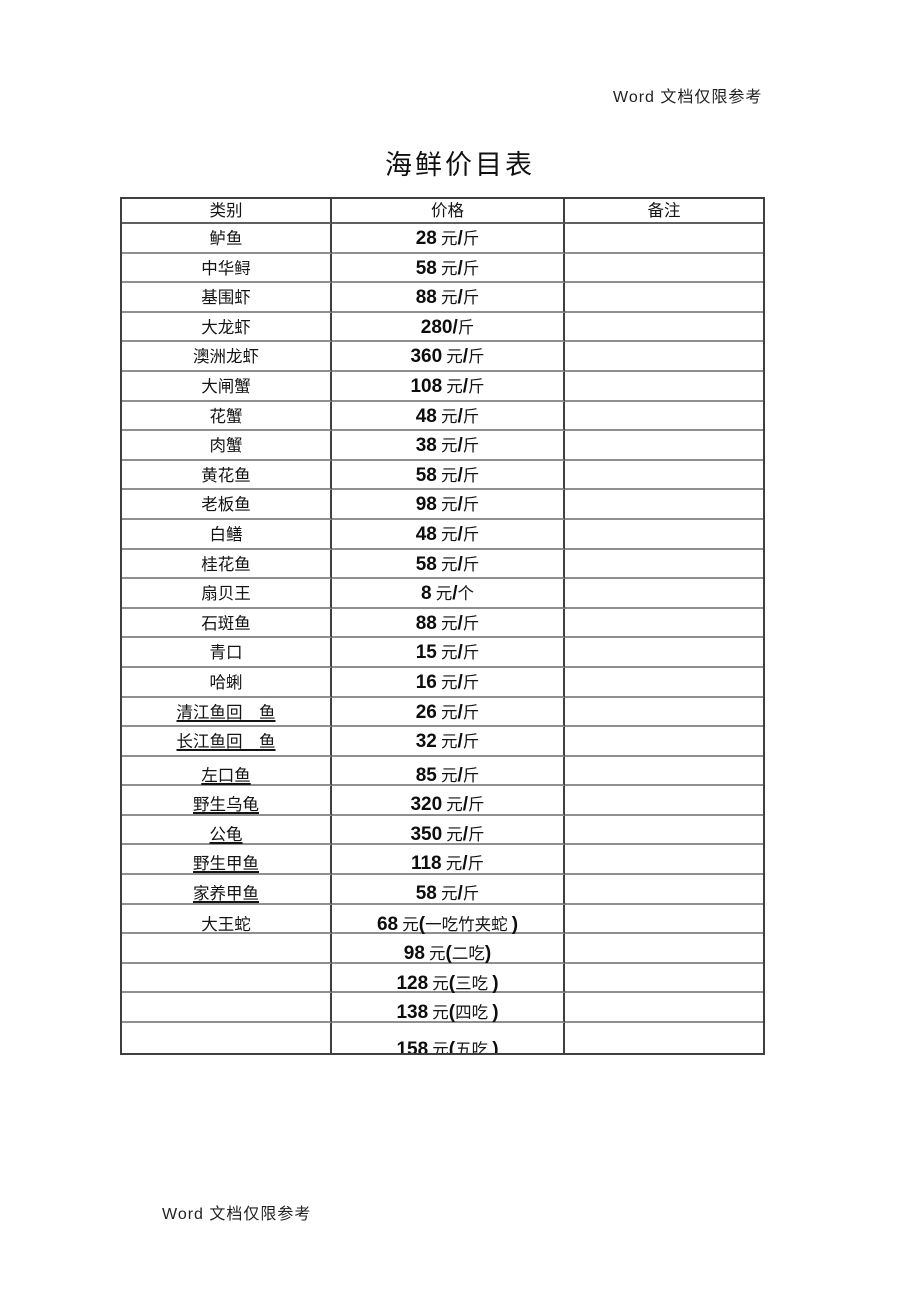 The width and height of the screenshot is (920, 1308). Describe the element at coordinates (227, 357) in the screenshot. I see `category-cell: 澳洲龙虾` at that location.